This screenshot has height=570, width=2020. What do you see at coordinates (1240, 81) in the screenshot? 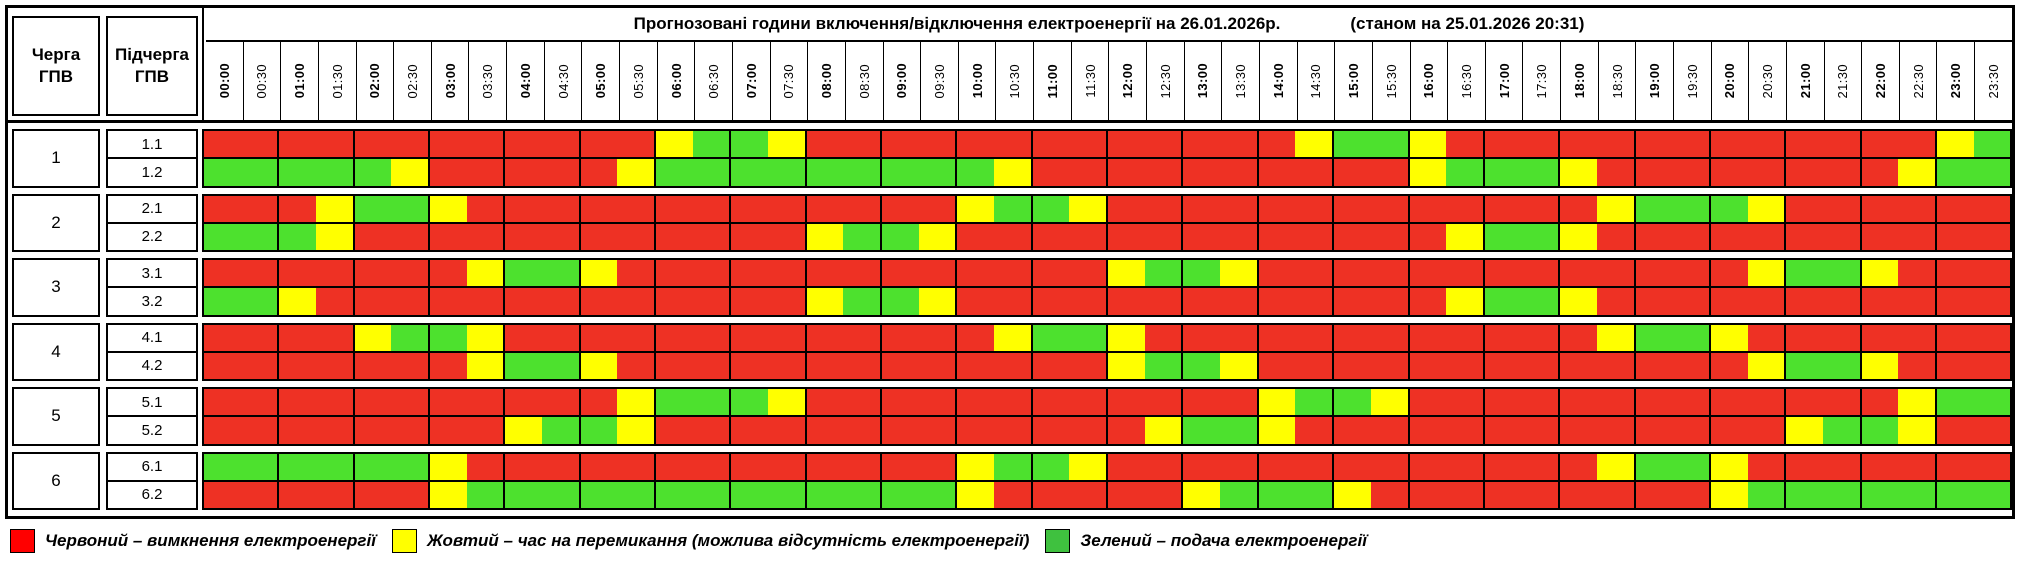
I see `time-slot-label: 13:30` at bounding box center [1240, 81].